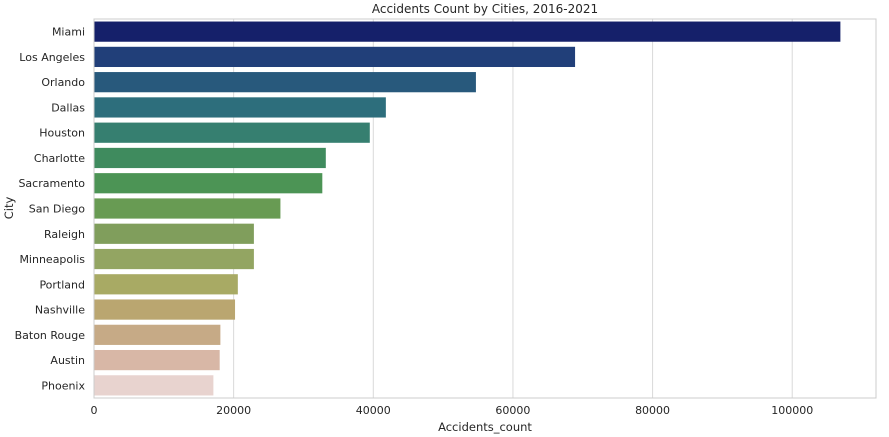  I want to click on bar-nashville, so click(165, 309).